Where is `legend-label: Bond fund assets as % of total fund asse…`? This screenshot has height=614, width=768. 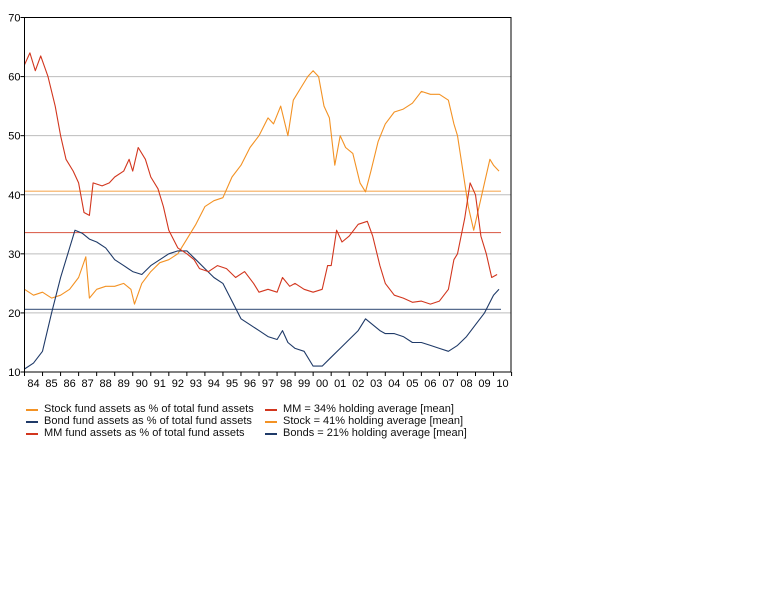
legend-label: Bond fund assets as % of total fund asse… is located at coordinates (148, 421).